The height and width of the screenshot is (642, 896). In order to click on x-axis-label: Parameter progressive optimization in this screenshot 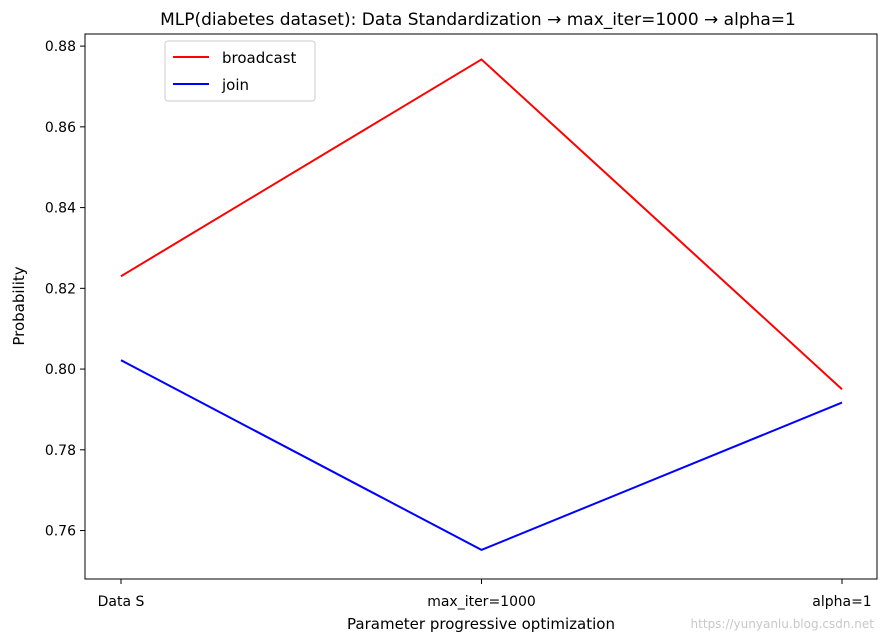, I will do `click(481, 624)`.